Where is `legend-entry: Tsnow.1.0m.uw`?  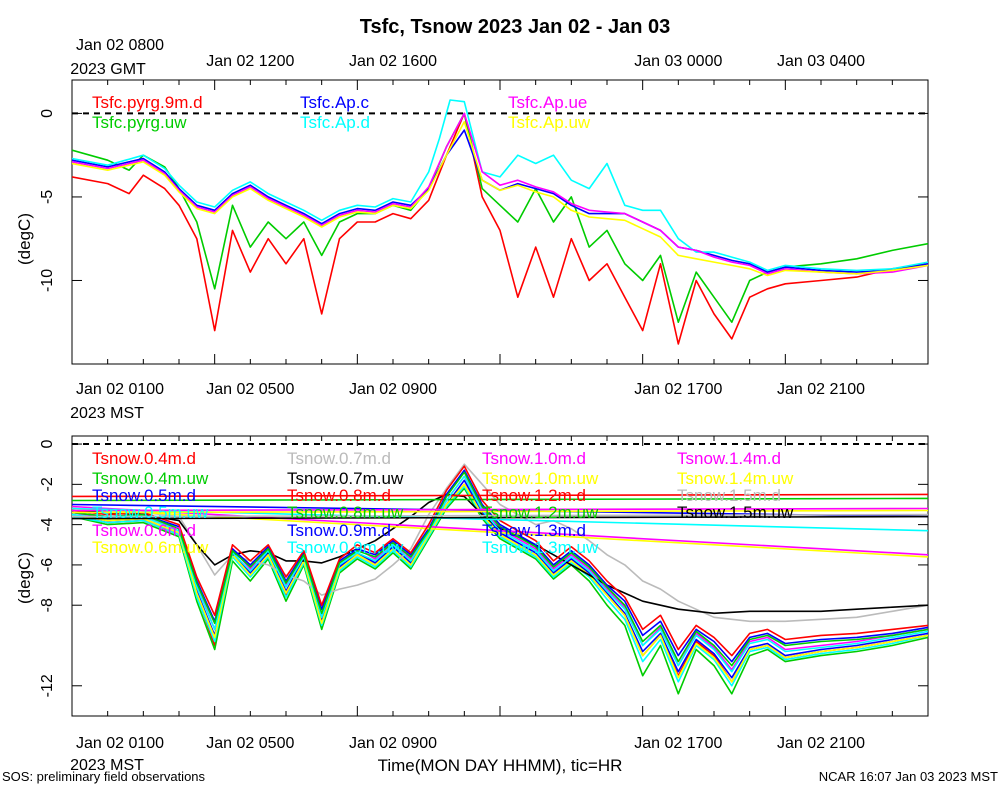 legend-entry: Tsnow.1.0m.uw is located at coordinates (540, 478).